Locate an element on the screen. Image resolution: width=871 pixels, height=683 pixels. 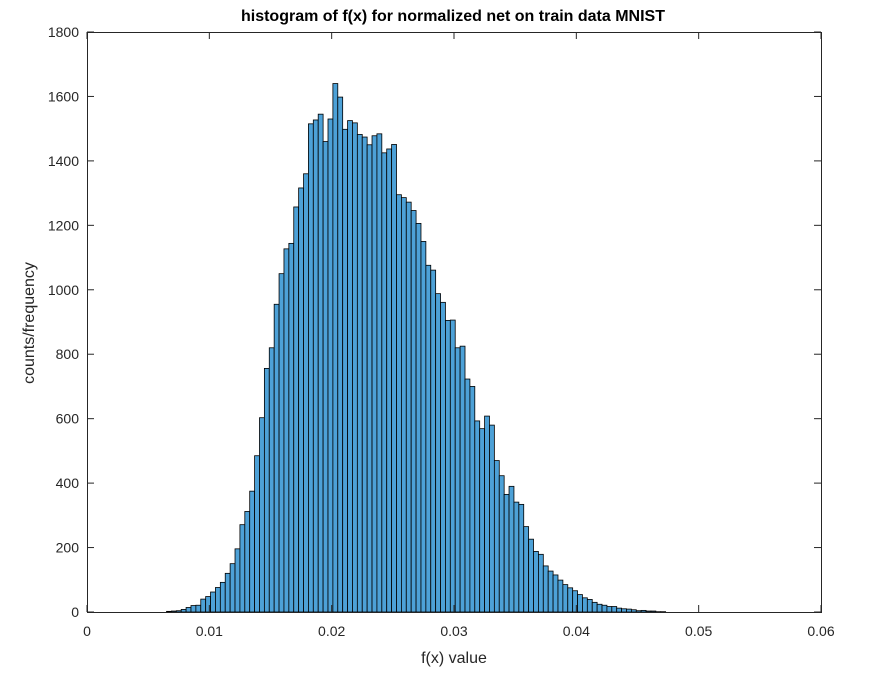
x-tick-label: 0.03 is located at coordinates (453, 631).